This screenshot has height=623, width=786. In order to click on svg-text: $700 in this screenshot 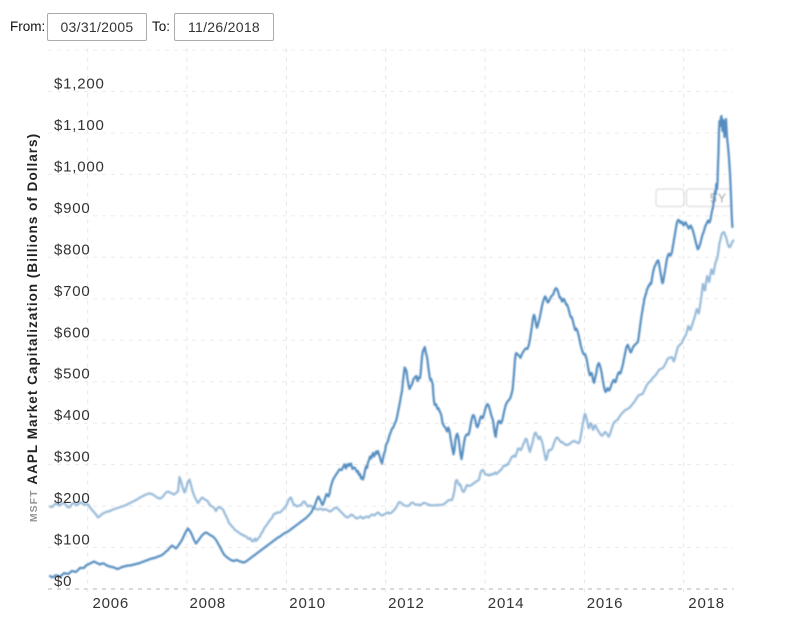, I will do `click(72, 291)`.